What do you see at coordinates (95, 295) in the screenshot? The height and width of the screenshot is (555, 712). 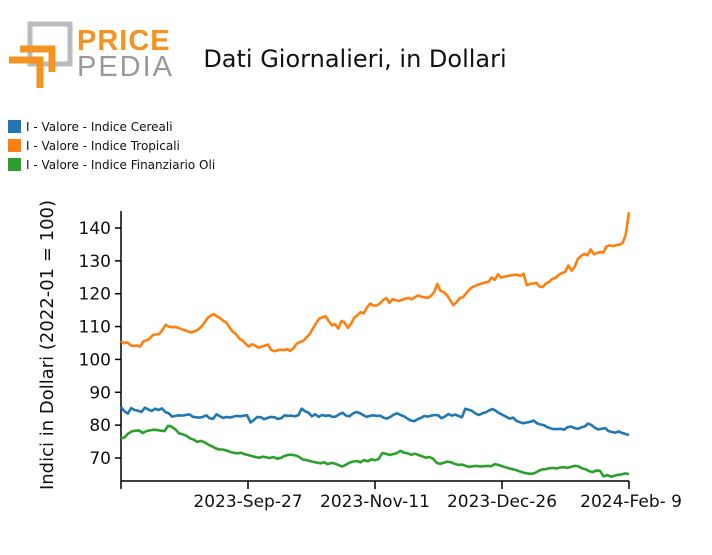 I see `y-tick-label: 120` at bounding box center [95, 295].